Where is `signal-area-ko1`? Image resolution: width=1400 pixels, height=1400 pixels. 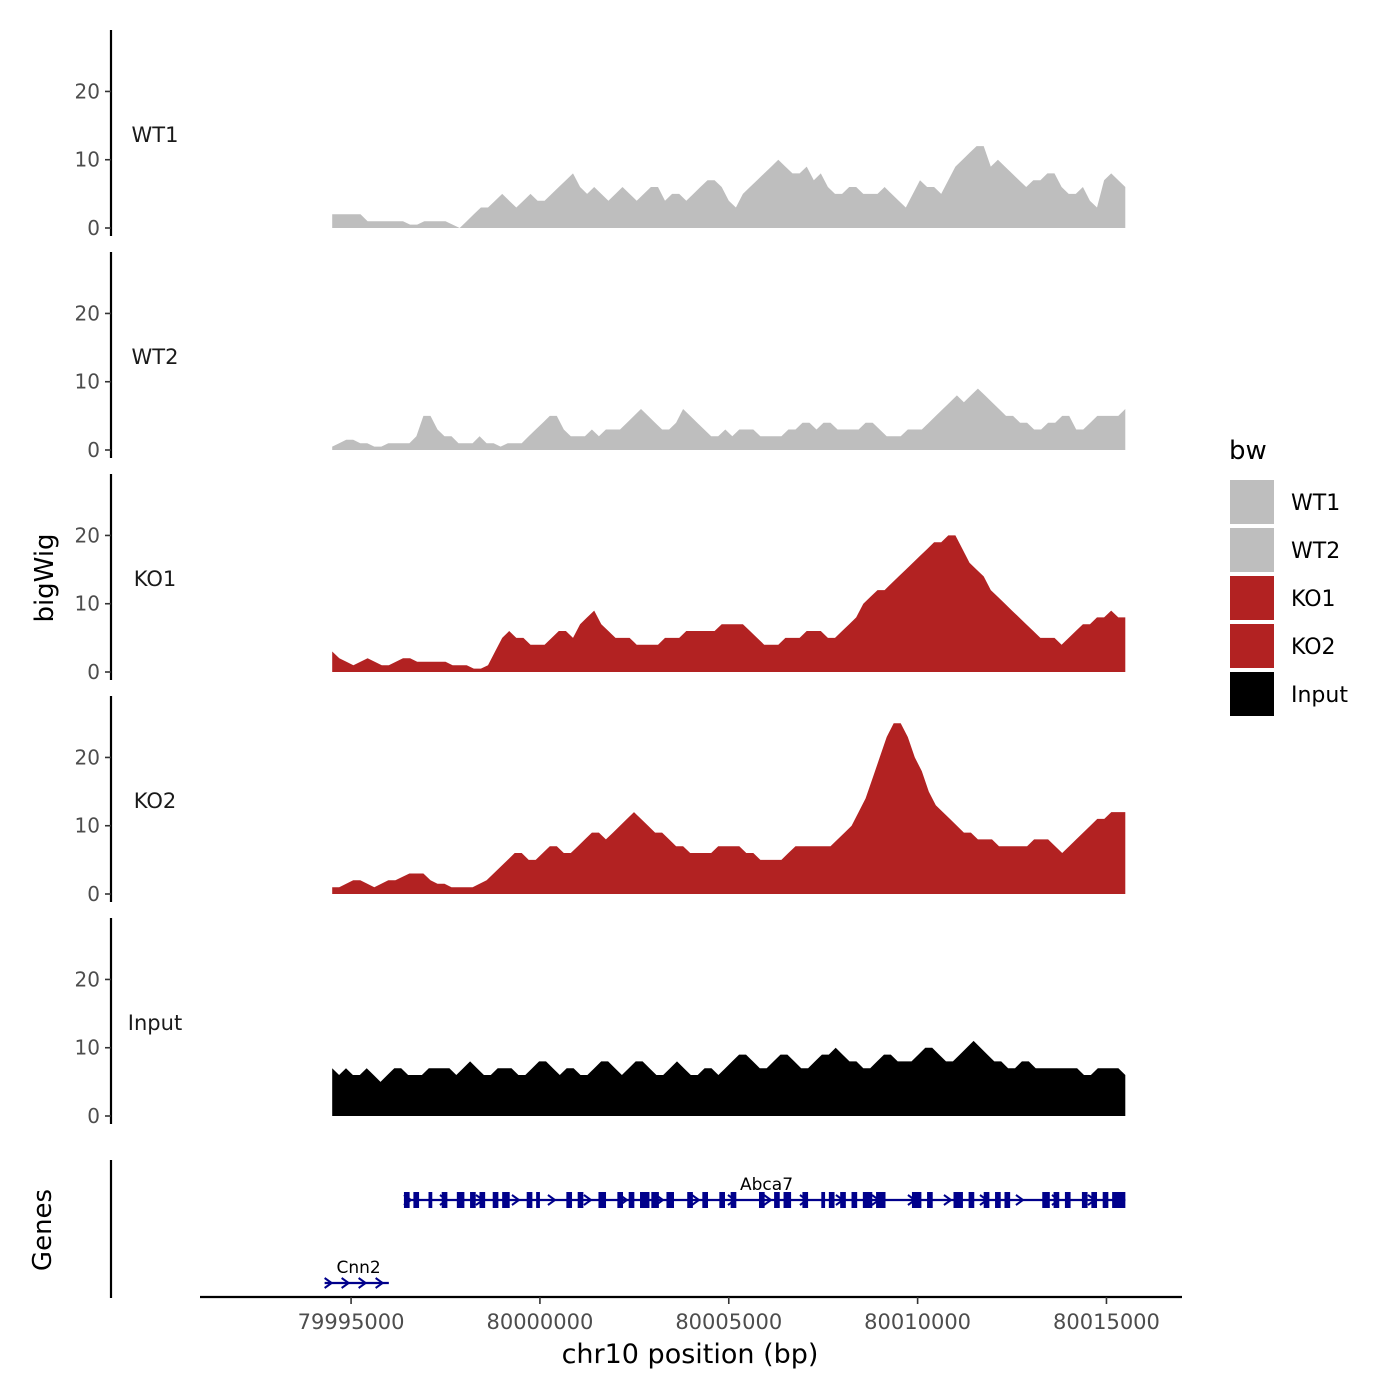 signal-area-ko1 is located at coordinates (729, 603).